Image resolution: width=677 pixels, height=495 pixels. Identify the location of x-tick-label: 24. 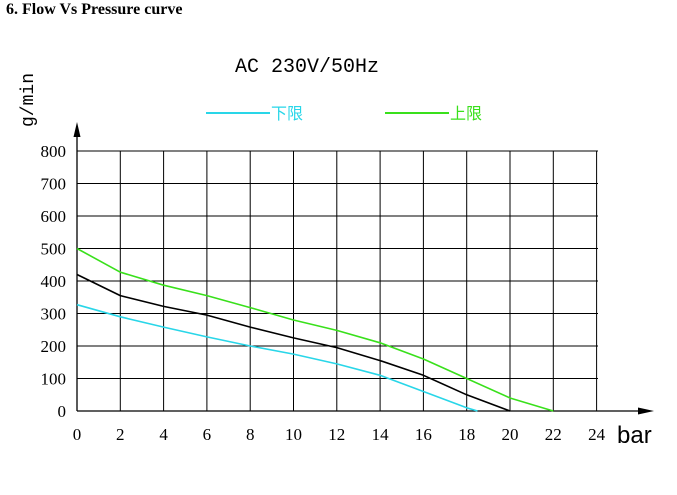
(597, 434).